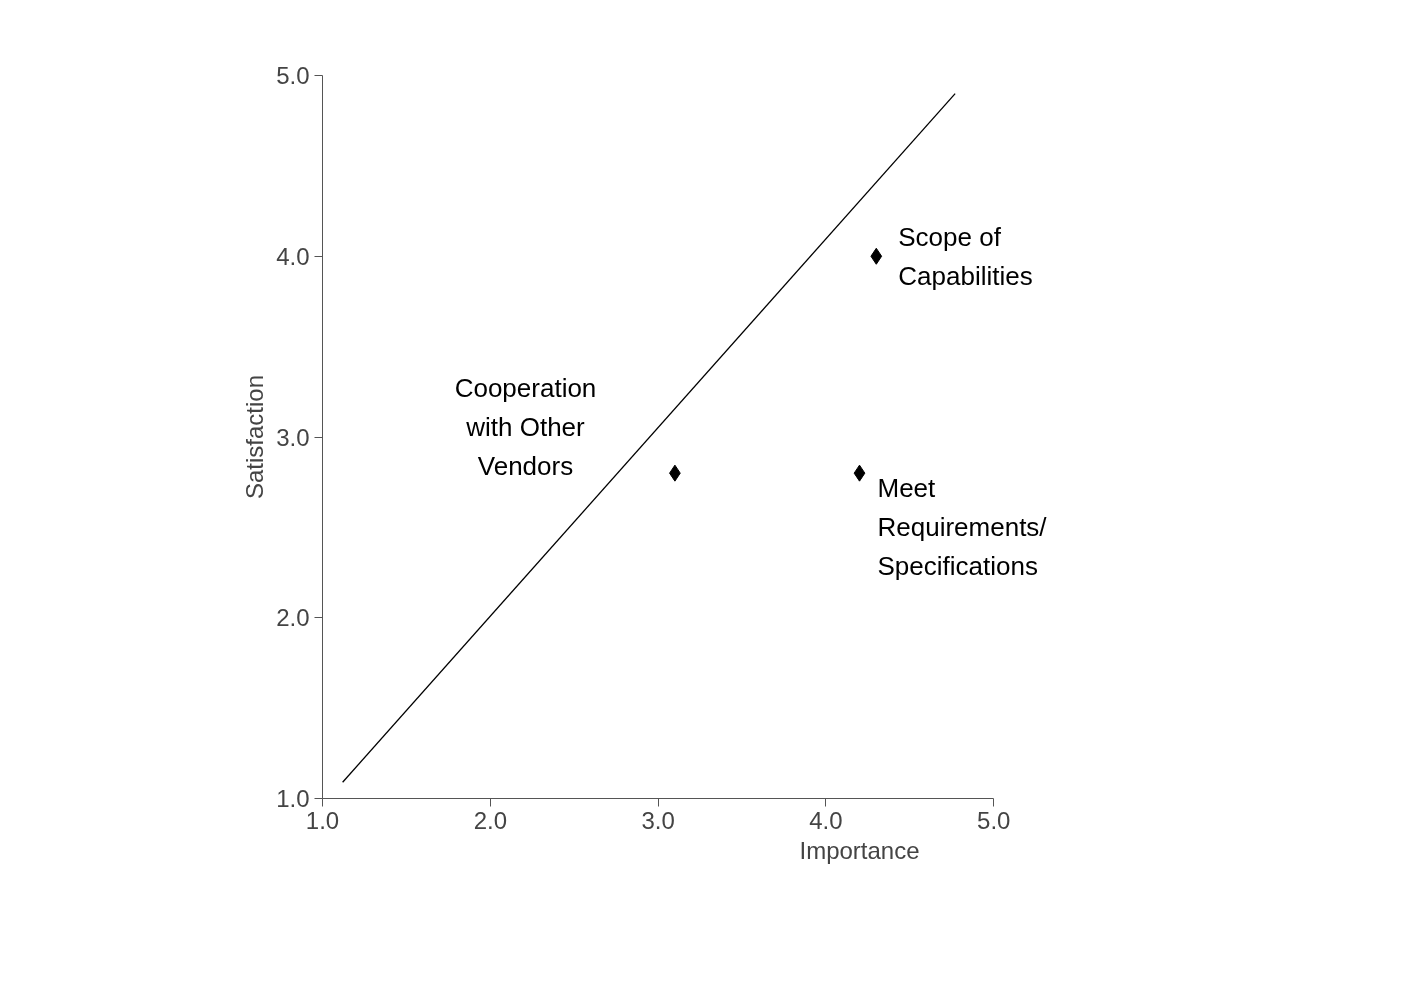 The height and width of the screenshot is (1004, 1412). I want to click on x-tick-label: 5.0, so click(994, 820).